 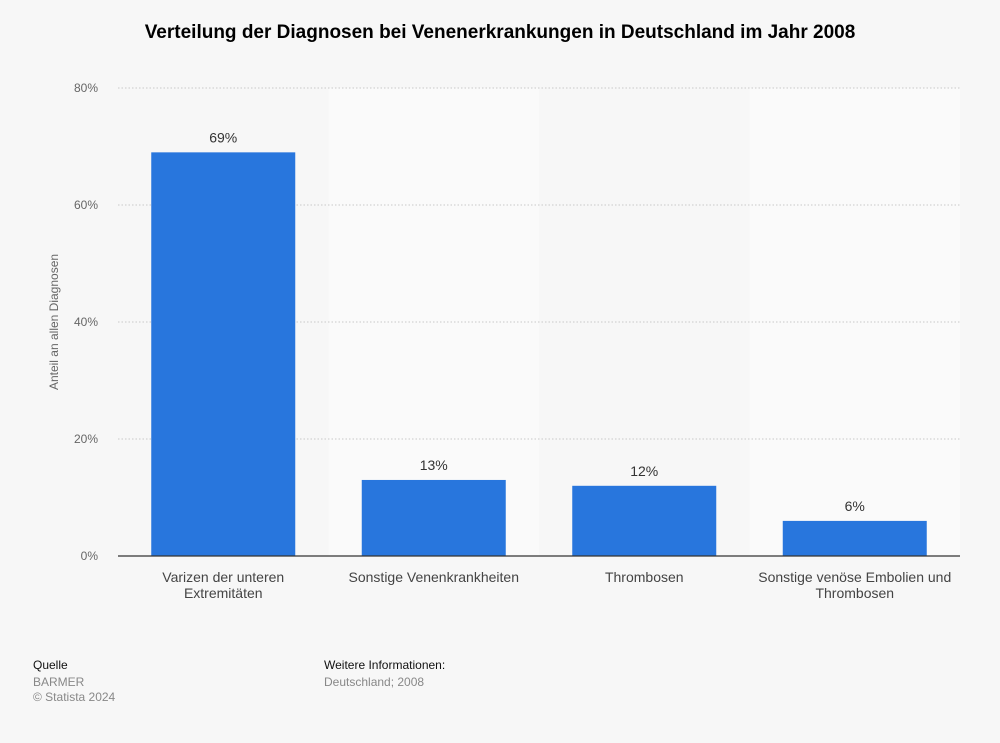 What do you see at coordinates (50, 665) in the screenshot?
I see `source-heading: Quelle` at bounding box center [50, 665].